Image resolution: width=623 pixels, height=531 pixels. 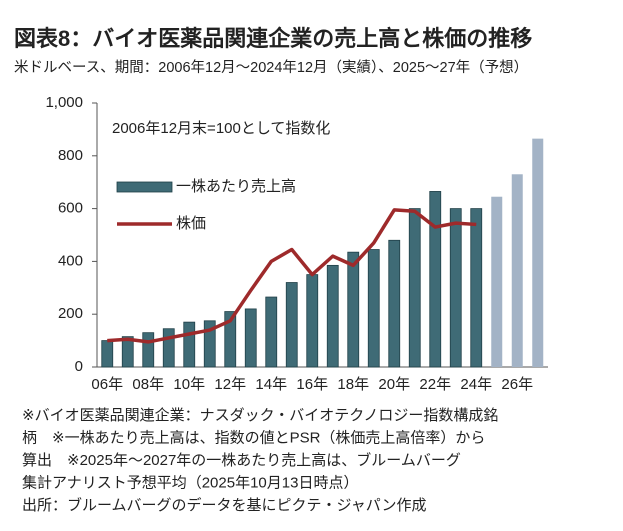 What do you see at coordinates (64, 102) in the screenshot?
I see `y-tick-label: 1,000` at bounding box center [64, 102].